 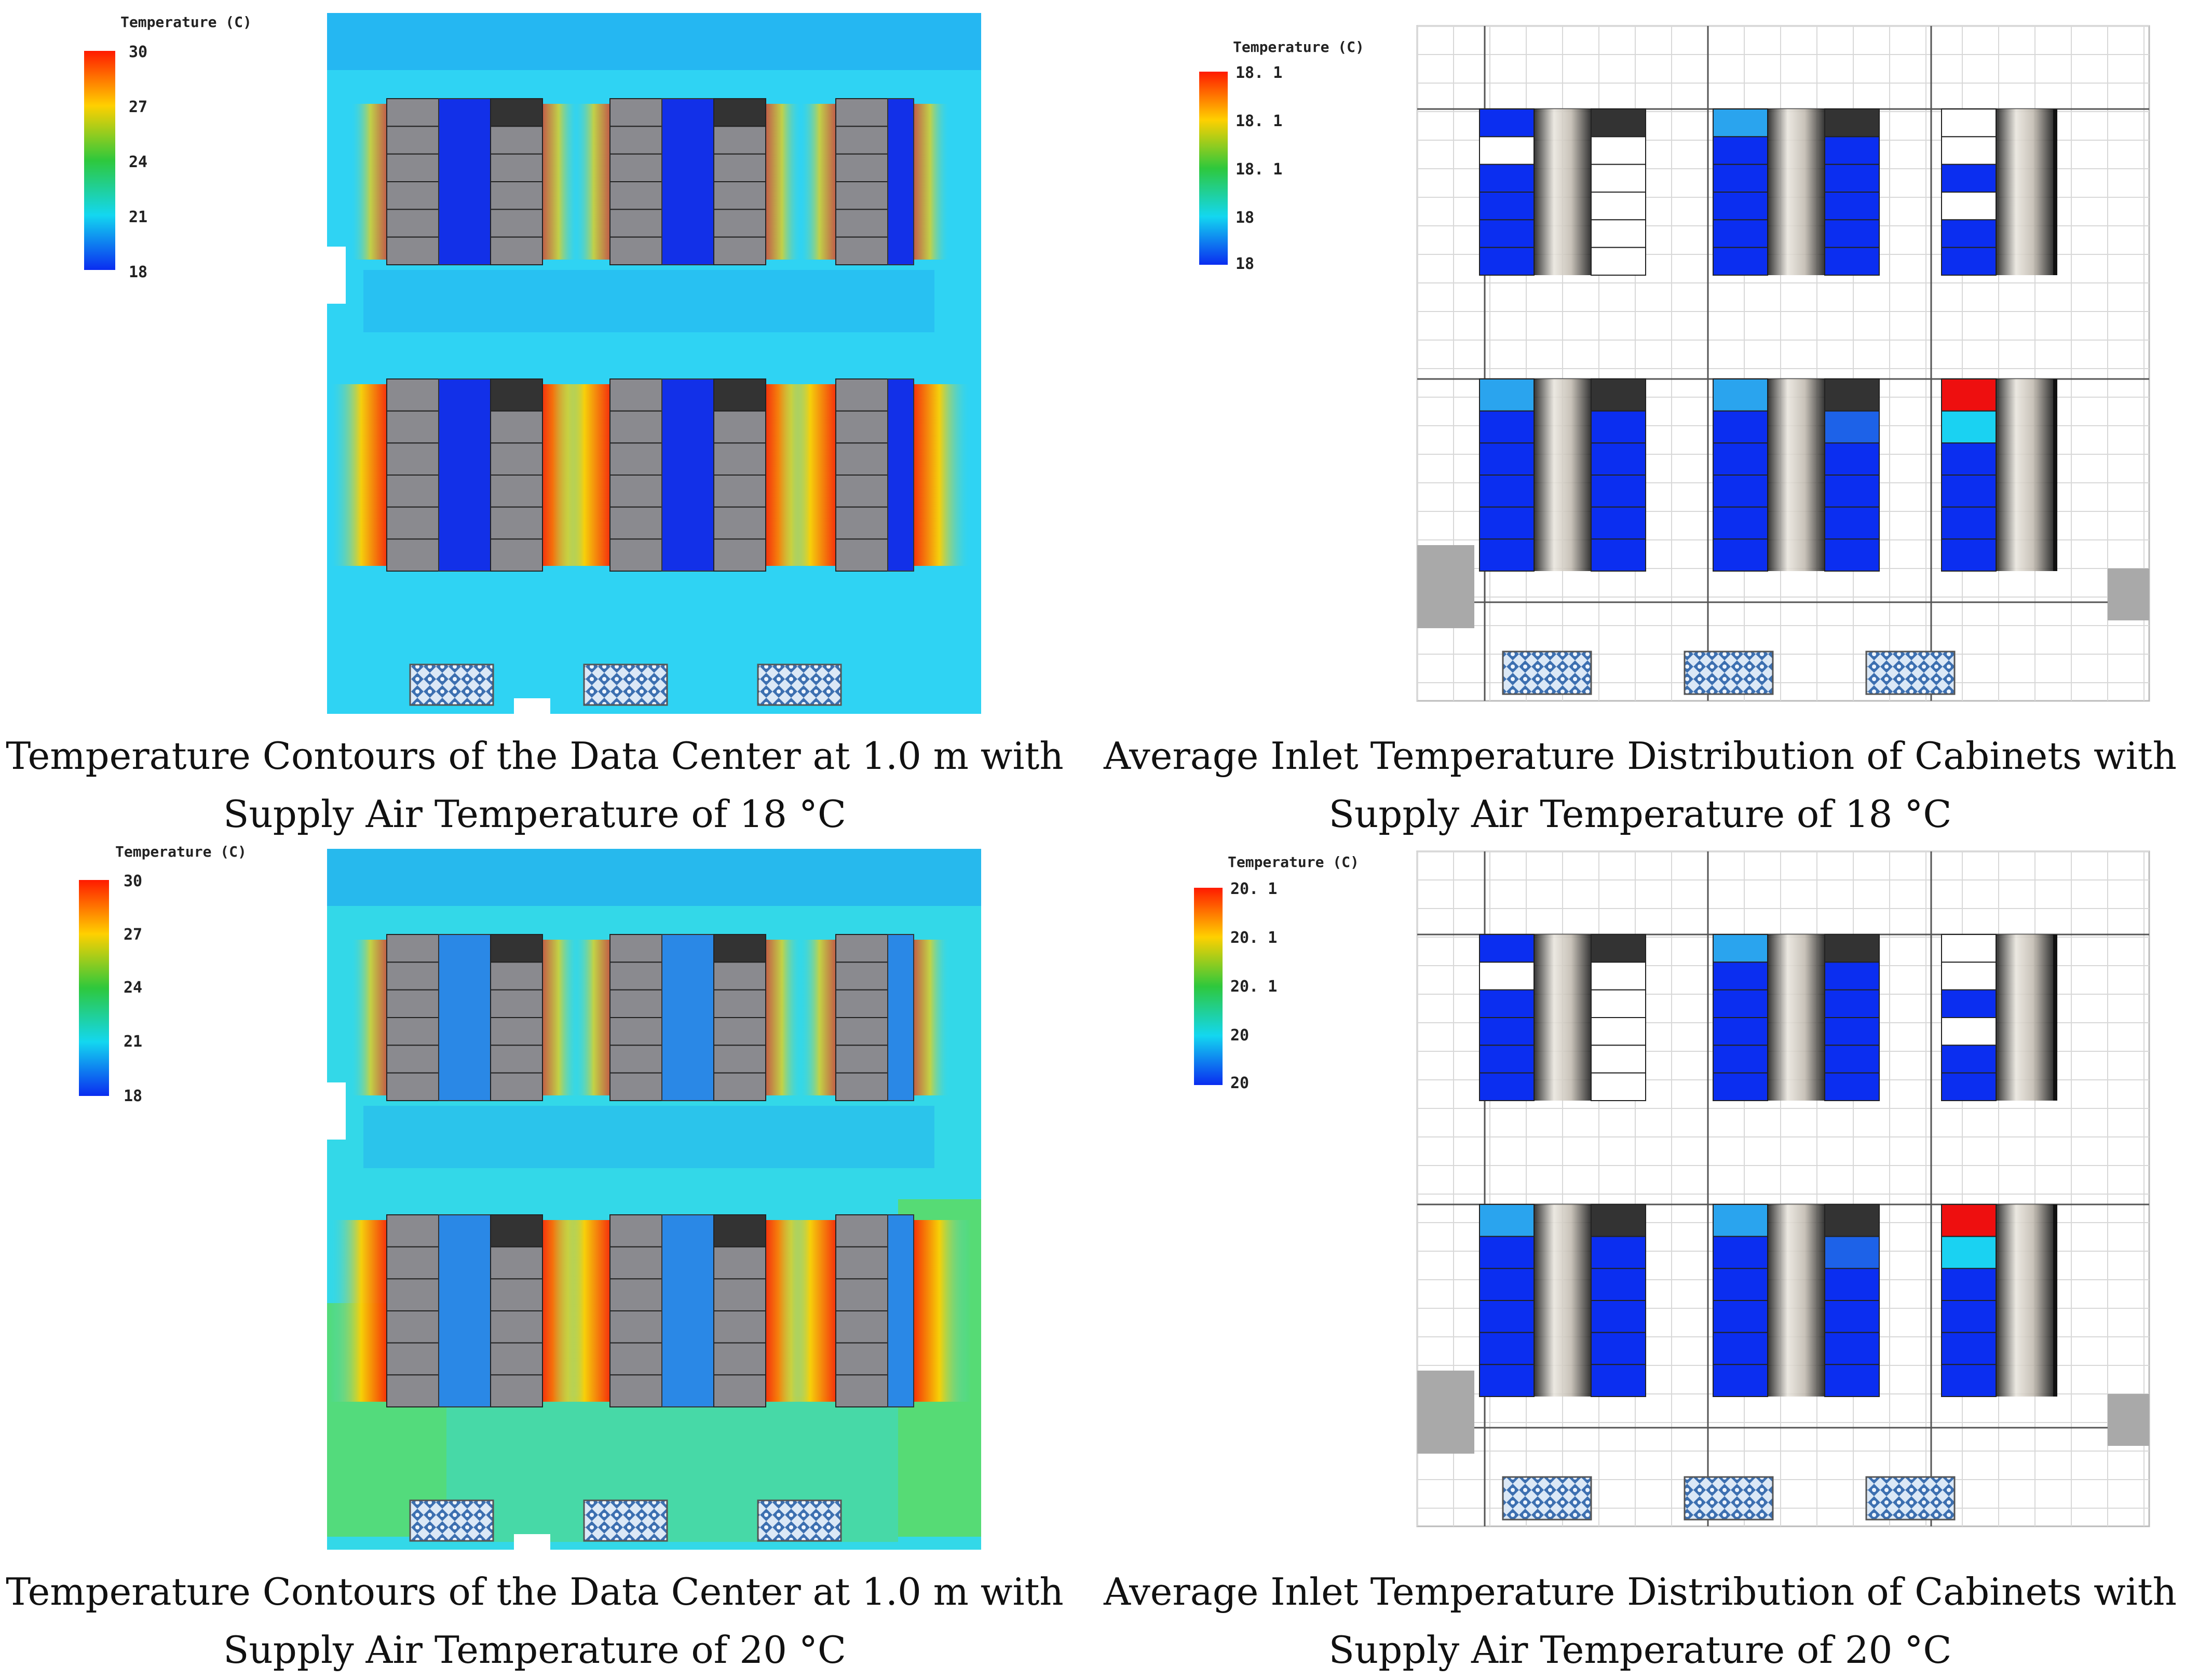 I want to click on wall-notch, so click(x=336, y=275).